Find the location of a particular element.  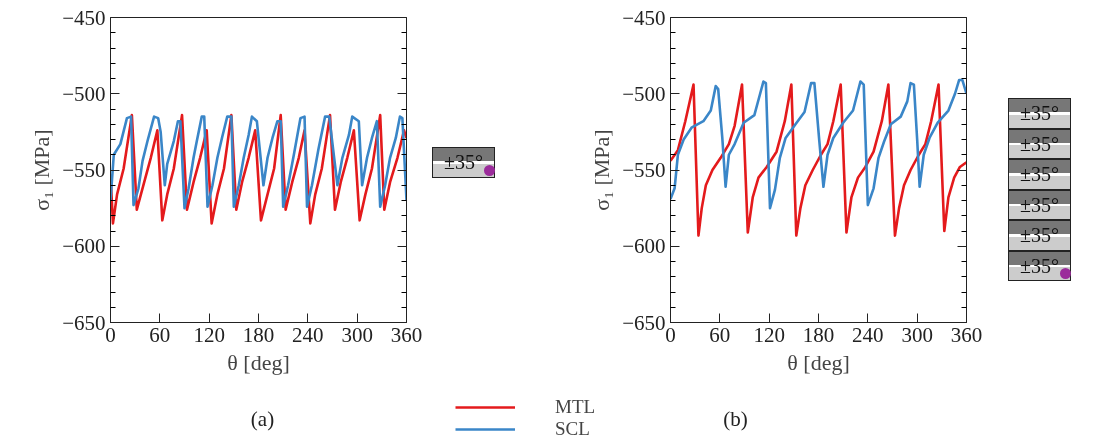

legend-label: SCL is located at coordinates (572, 429).